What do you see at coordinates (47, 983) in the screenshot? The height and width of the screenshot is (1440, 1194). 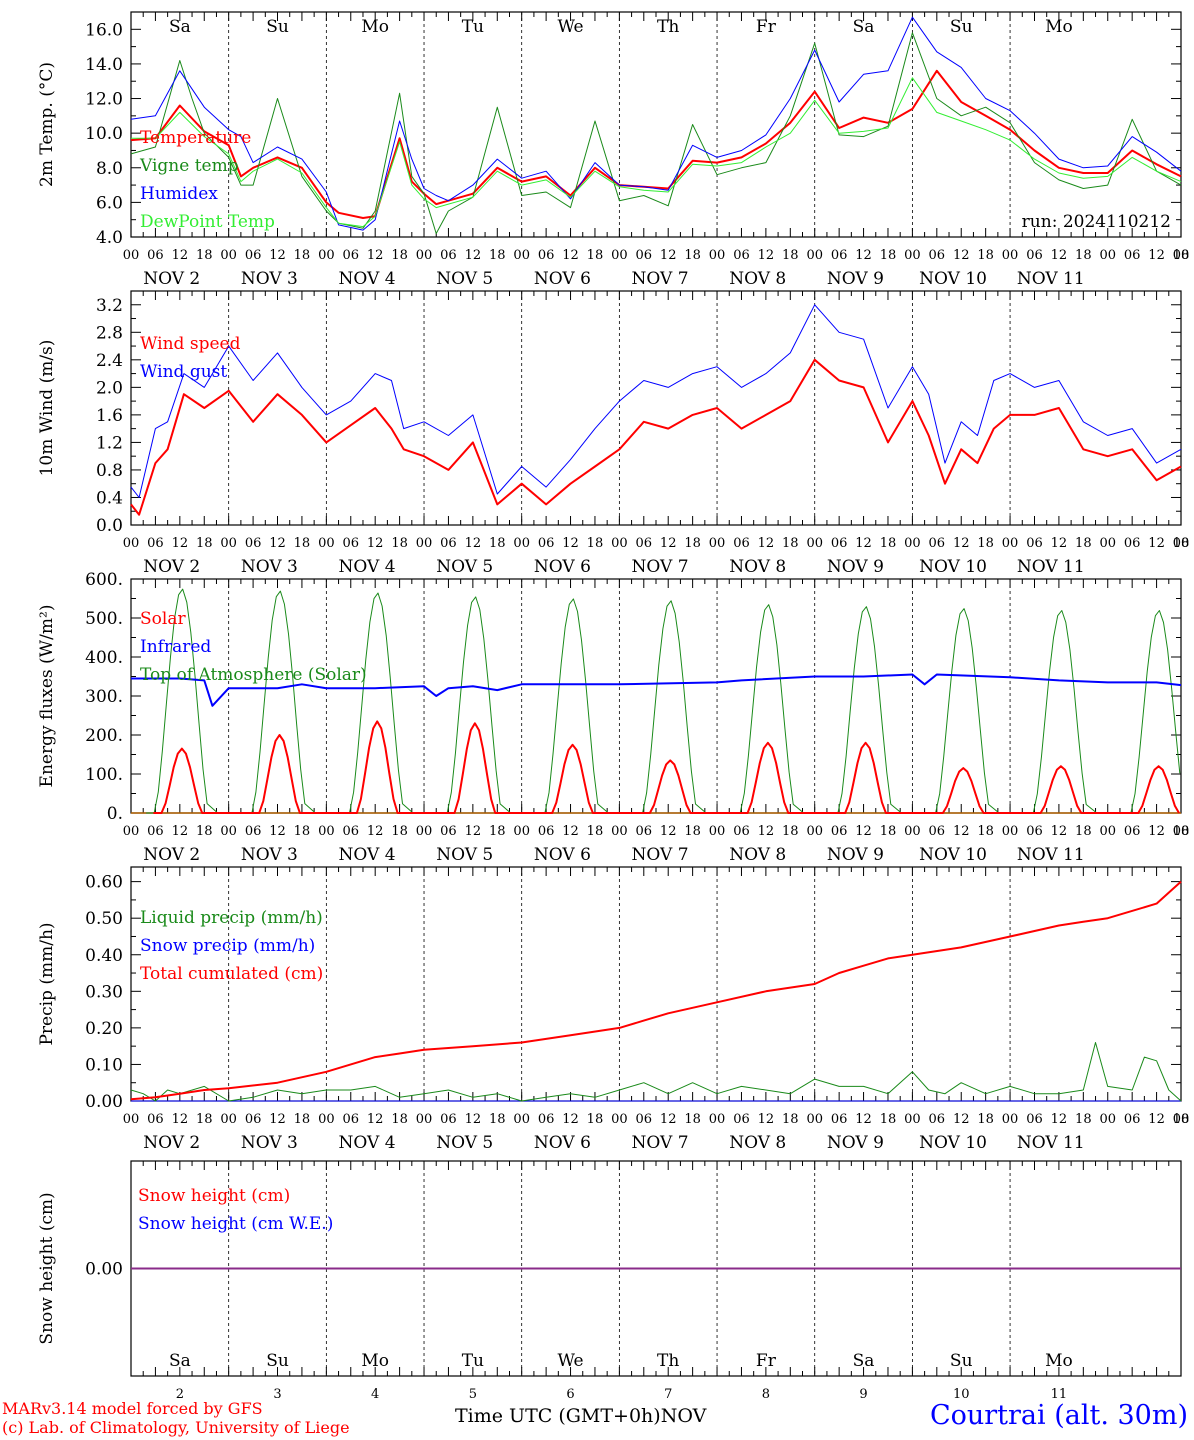 I see `y-axis-title: Precip (mm/h)` at bounding box center [47, 983].